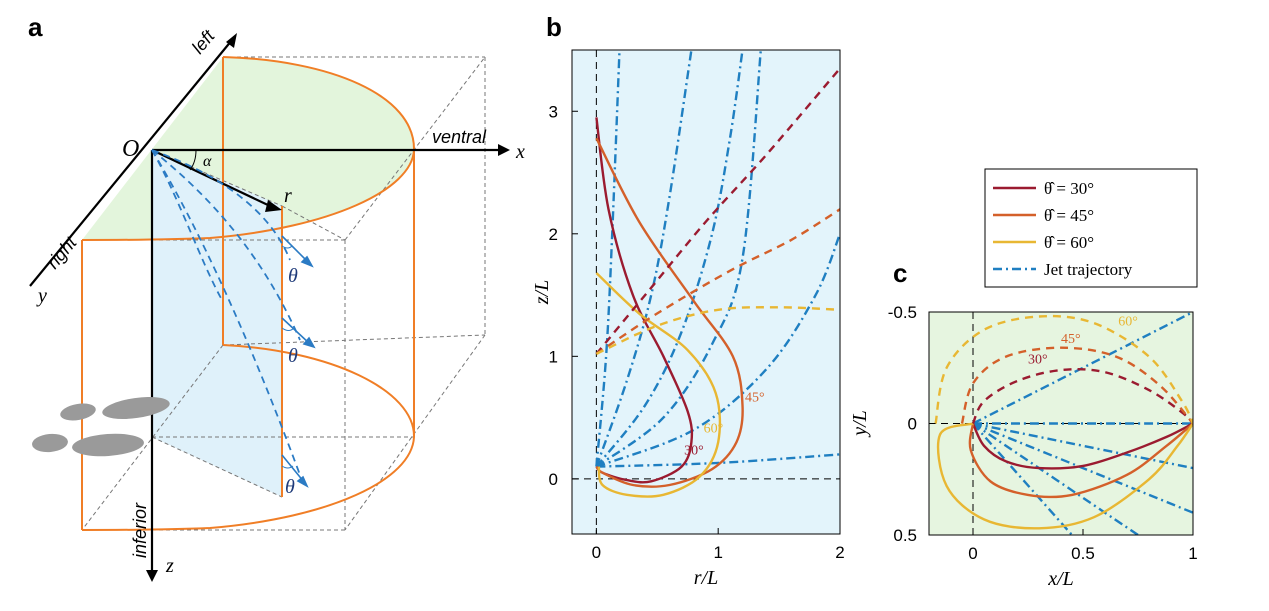 Image resolution: width=1269 pixels, height=611 pixels. What do you see at coordinates (290, 487) in the screenshot?
I see `label-theta-3: θ` at bounding box center [290, 487].